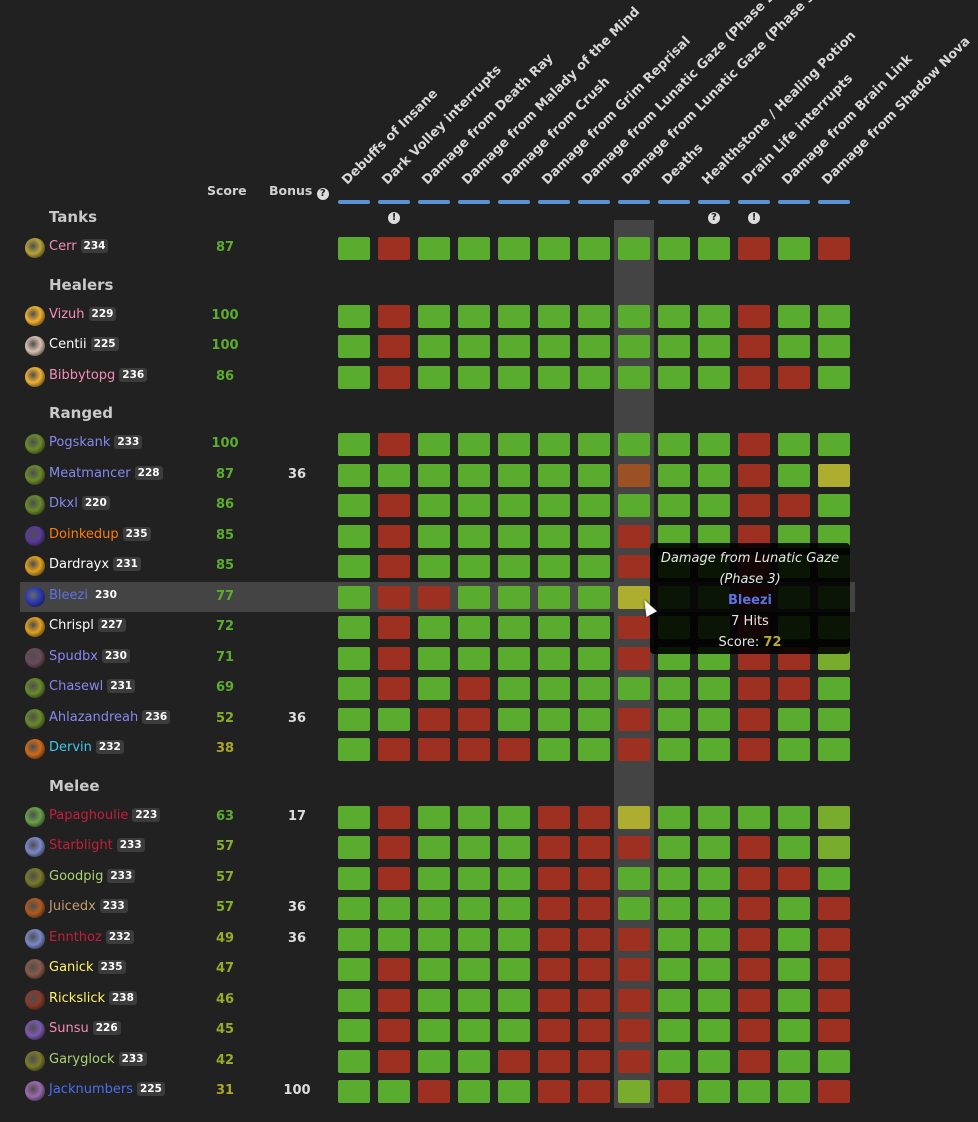 This screenshot has width=978, height=1122. I want to click on player-name: Garyglock, so click(82, 1059).